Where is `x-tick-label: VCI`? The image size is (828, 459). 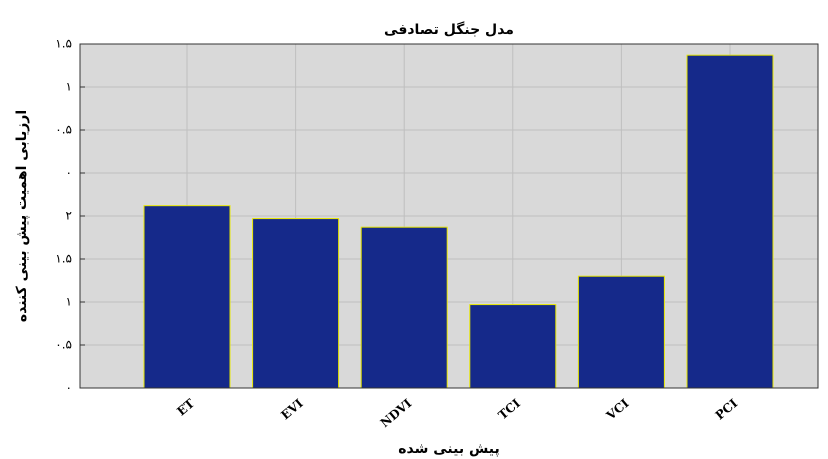 x-tick-label: VCI is located at coordinates (617, 409).